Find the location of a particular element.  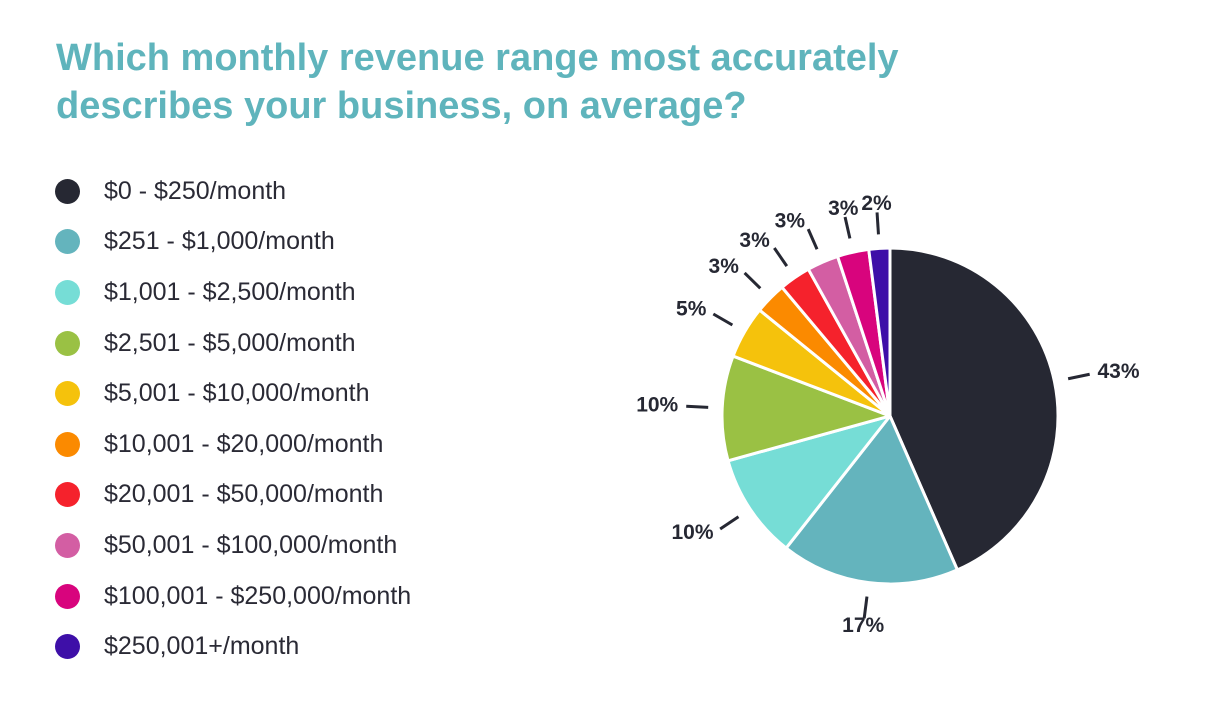

slice-label: 2% is located at coordinates (876, 203).